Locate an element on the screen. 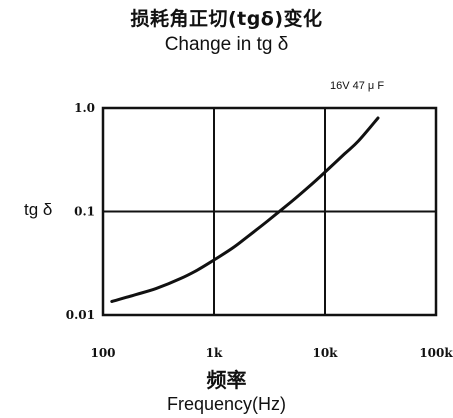 This screenshot has width=453, height=418. chart-subtitle: Change in tg δ is located at coordinates (226, 44).